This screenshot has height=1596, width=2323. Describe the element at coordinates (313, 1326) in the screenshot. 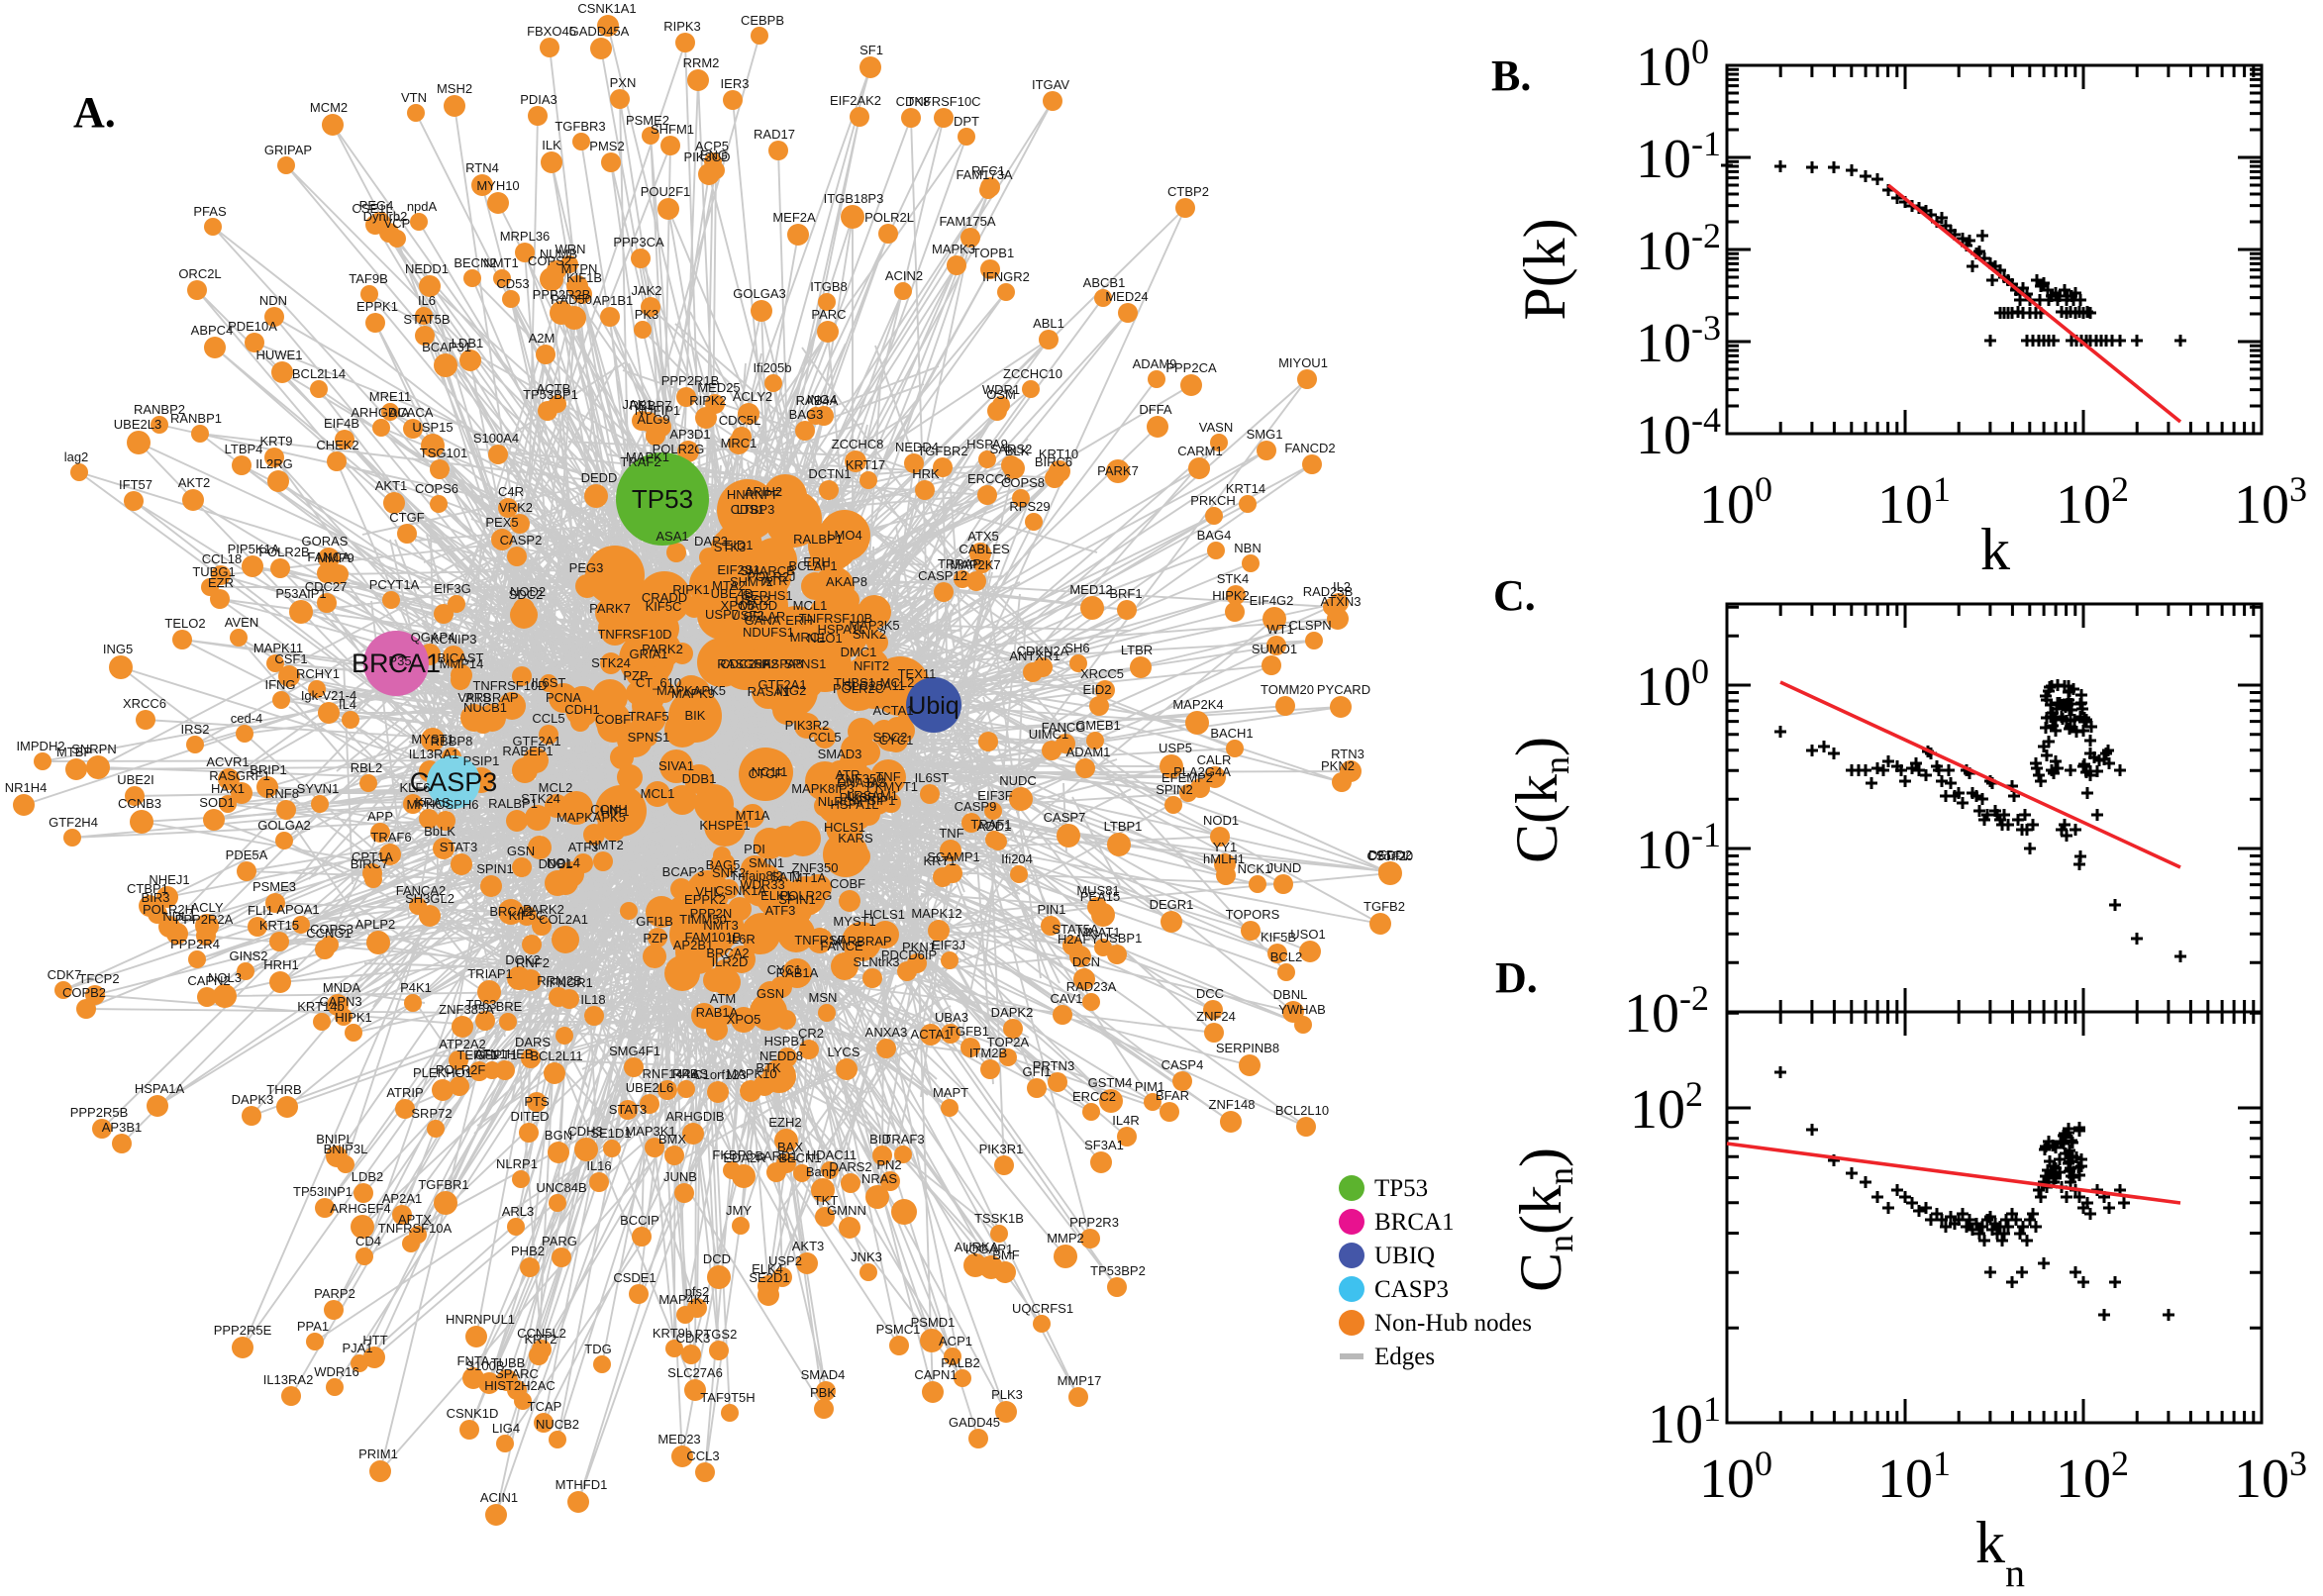

I see `svg-text: PPA1` at that location.